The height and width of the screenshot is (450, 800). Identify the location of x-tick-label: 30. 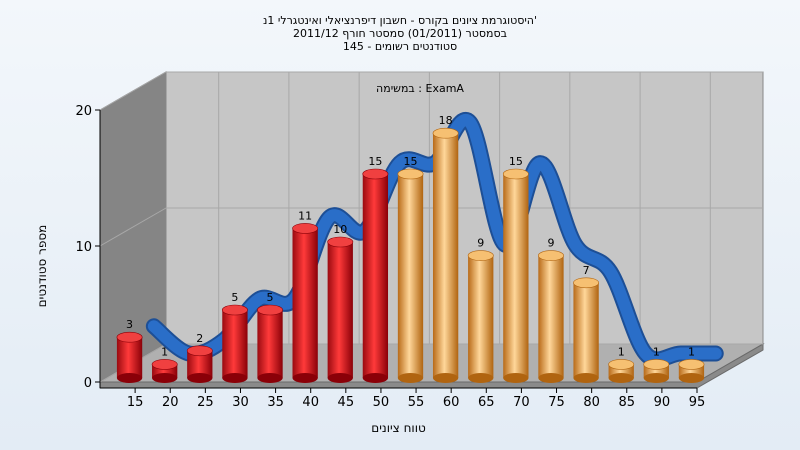
(240, 402).